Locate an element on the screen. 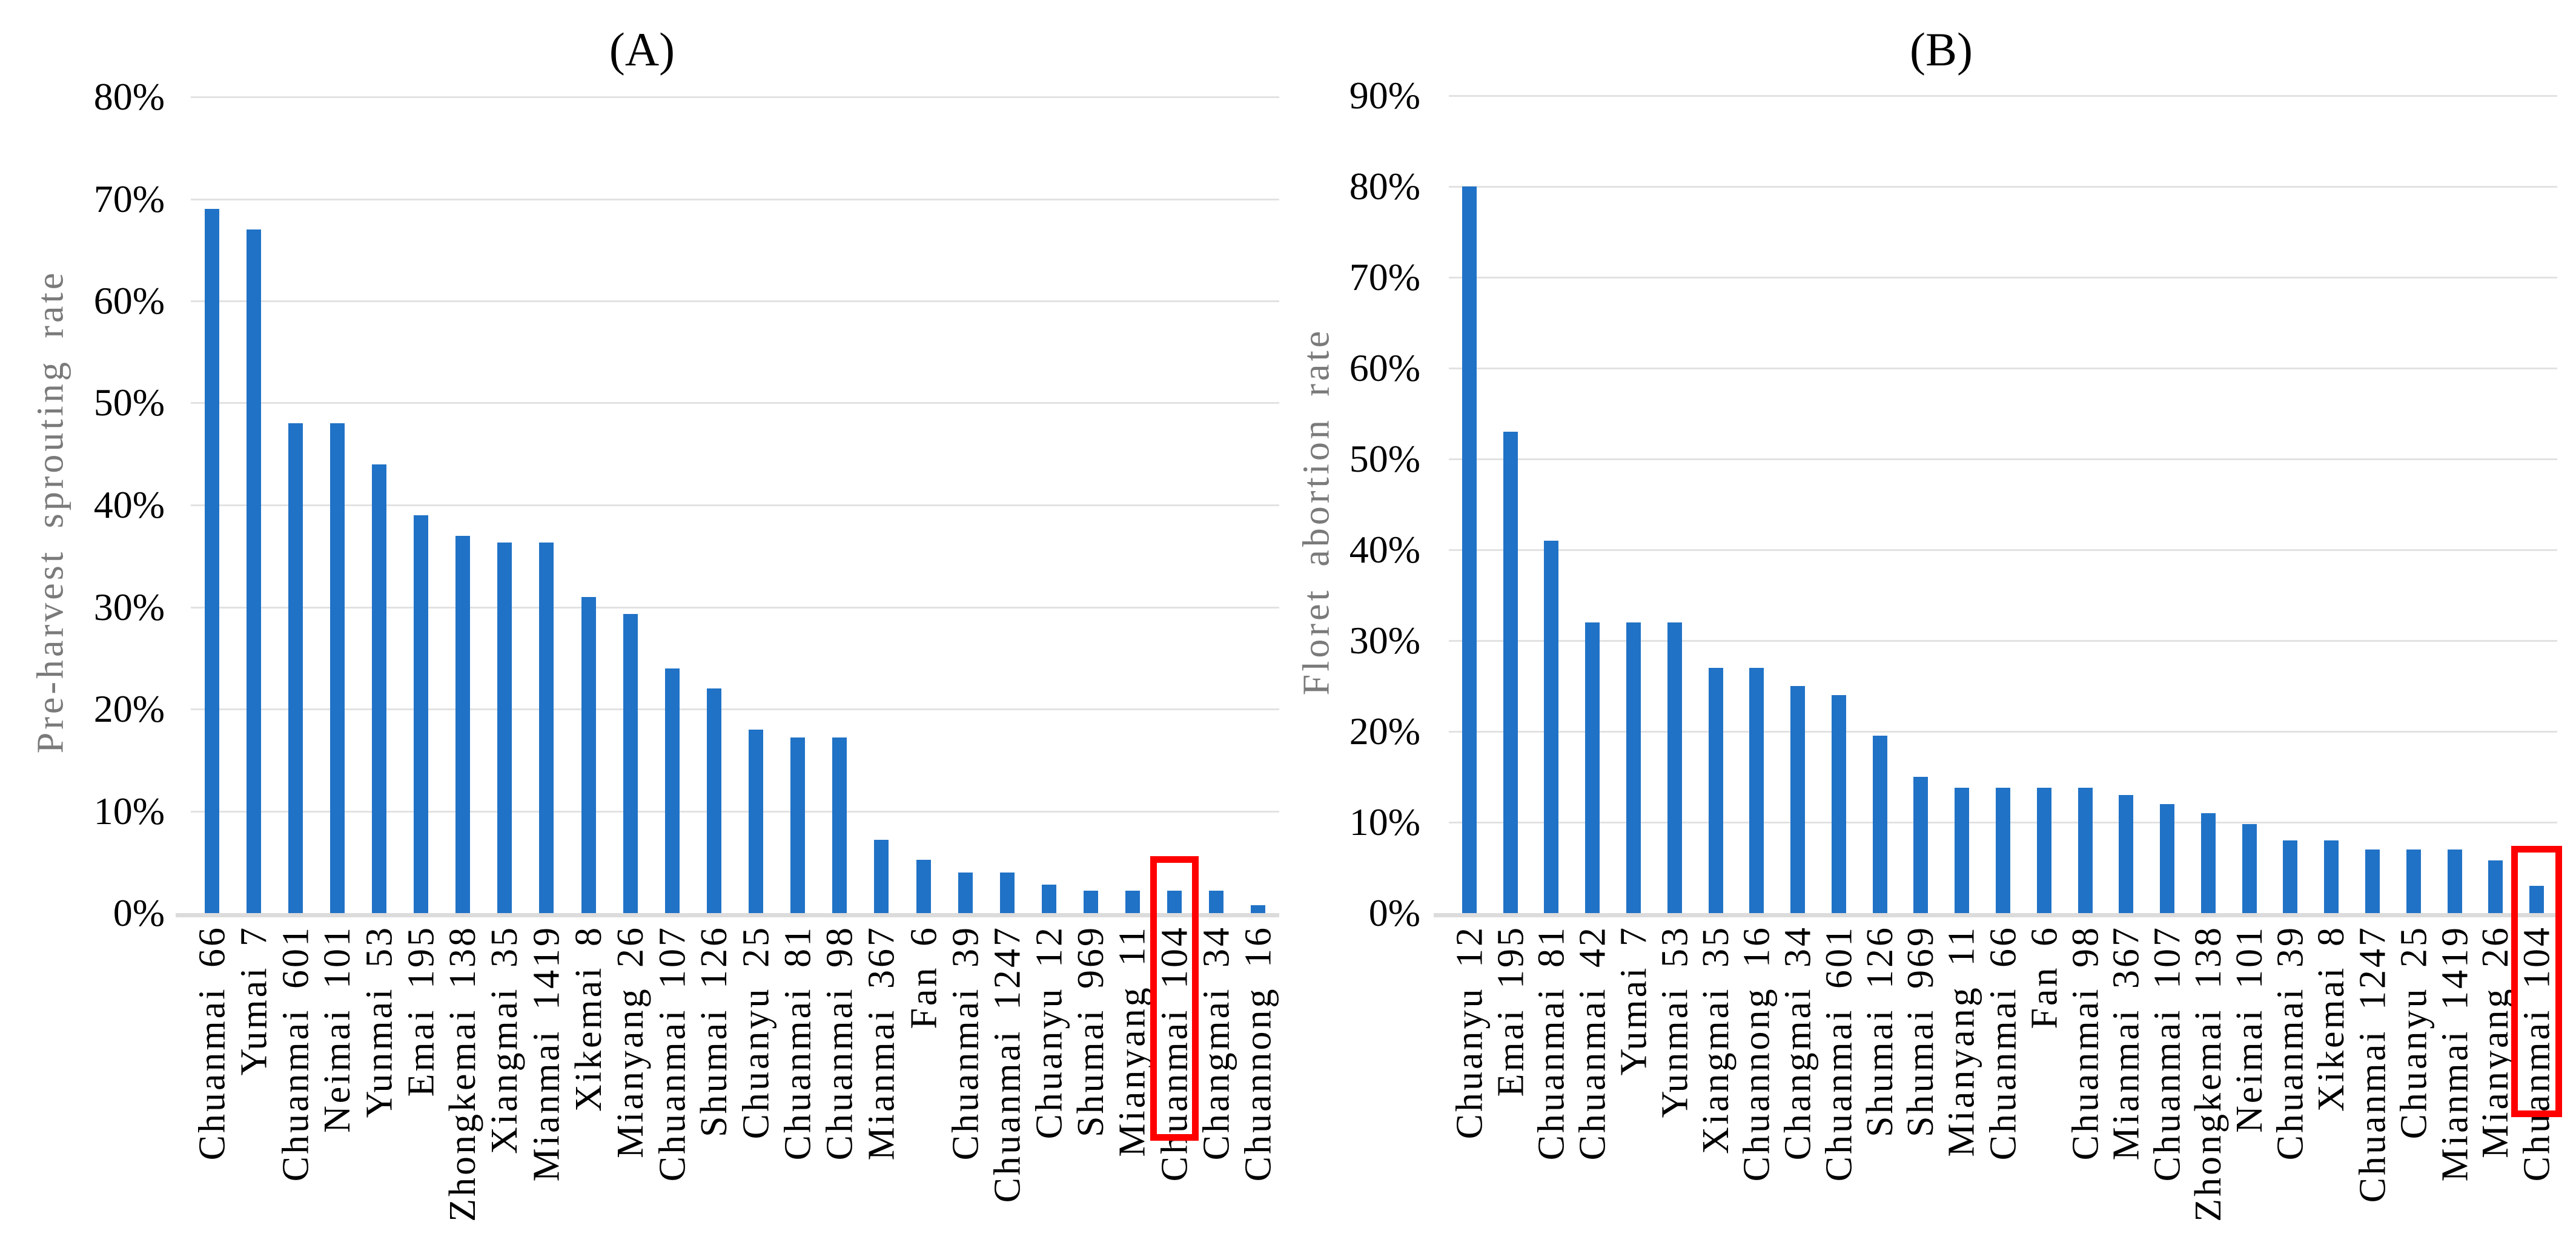 This screenshot has width=2576, height=1257. category-label: Shumai 126 is located at coordinates (1880, 1031).